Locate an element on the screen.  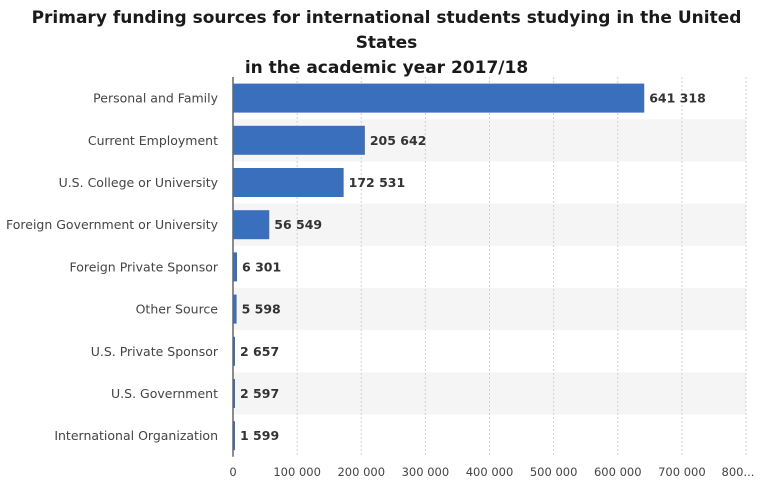
chart-title-line-2: in the academic year 2017/18 is located at coordinates (386, 68).